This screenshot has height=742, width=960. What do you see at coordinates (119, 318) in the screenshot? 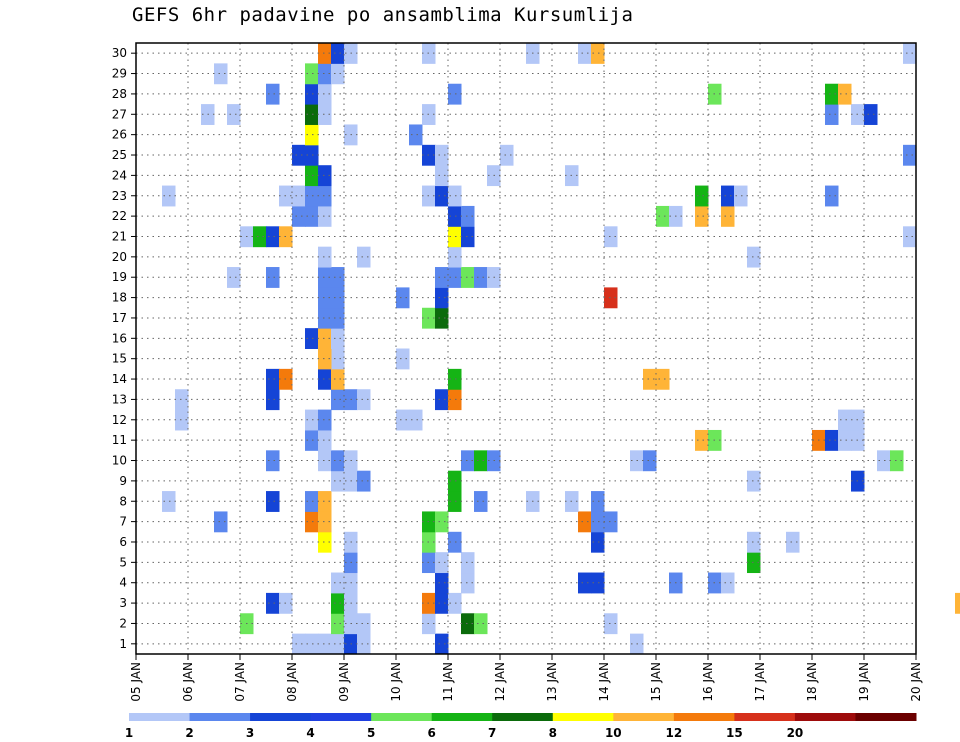
I see `y-tick-label: 17` at bounding box center [119, 318].